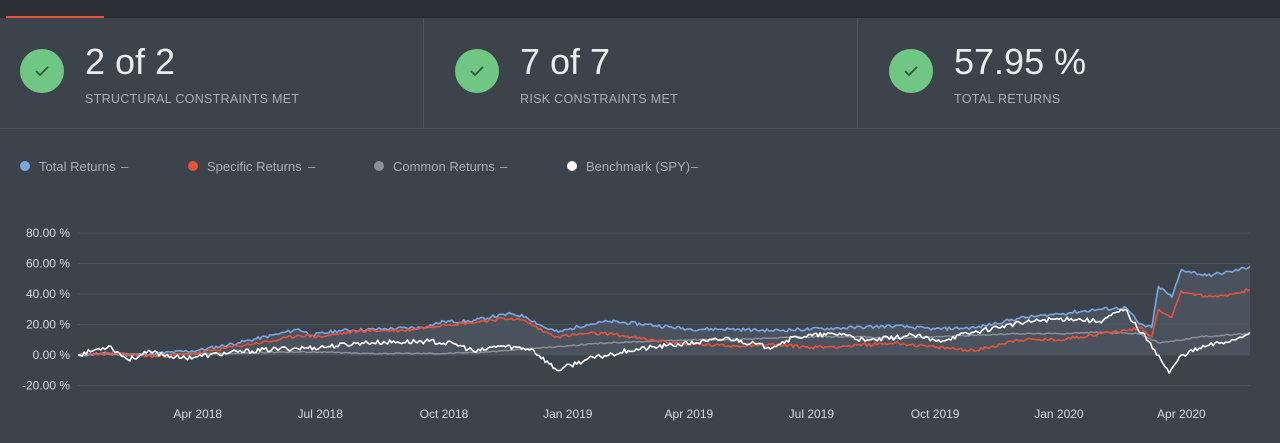 Image resolution: width=1280 pixels, height=443 pixels. What do you see at coordinates (444, 414) in the screenshot?
I see `x-tick-label: Oct 2018` at bounding box center [444, 414].